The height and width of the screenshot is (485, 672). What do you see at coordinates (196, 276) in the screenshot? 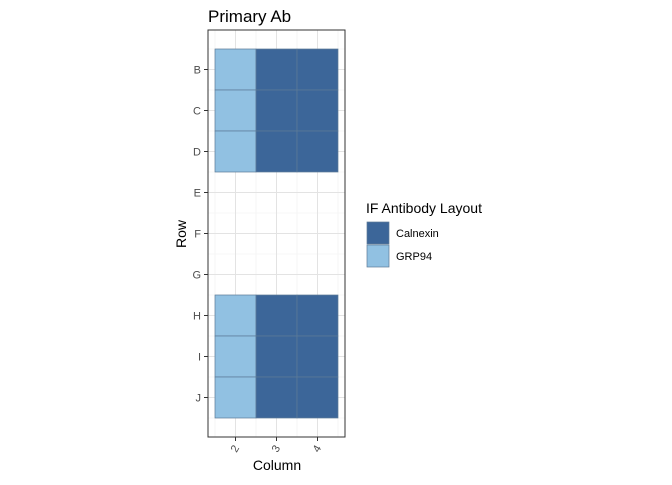
I see `y-tick-label: G` at bounding box center [196, 276].